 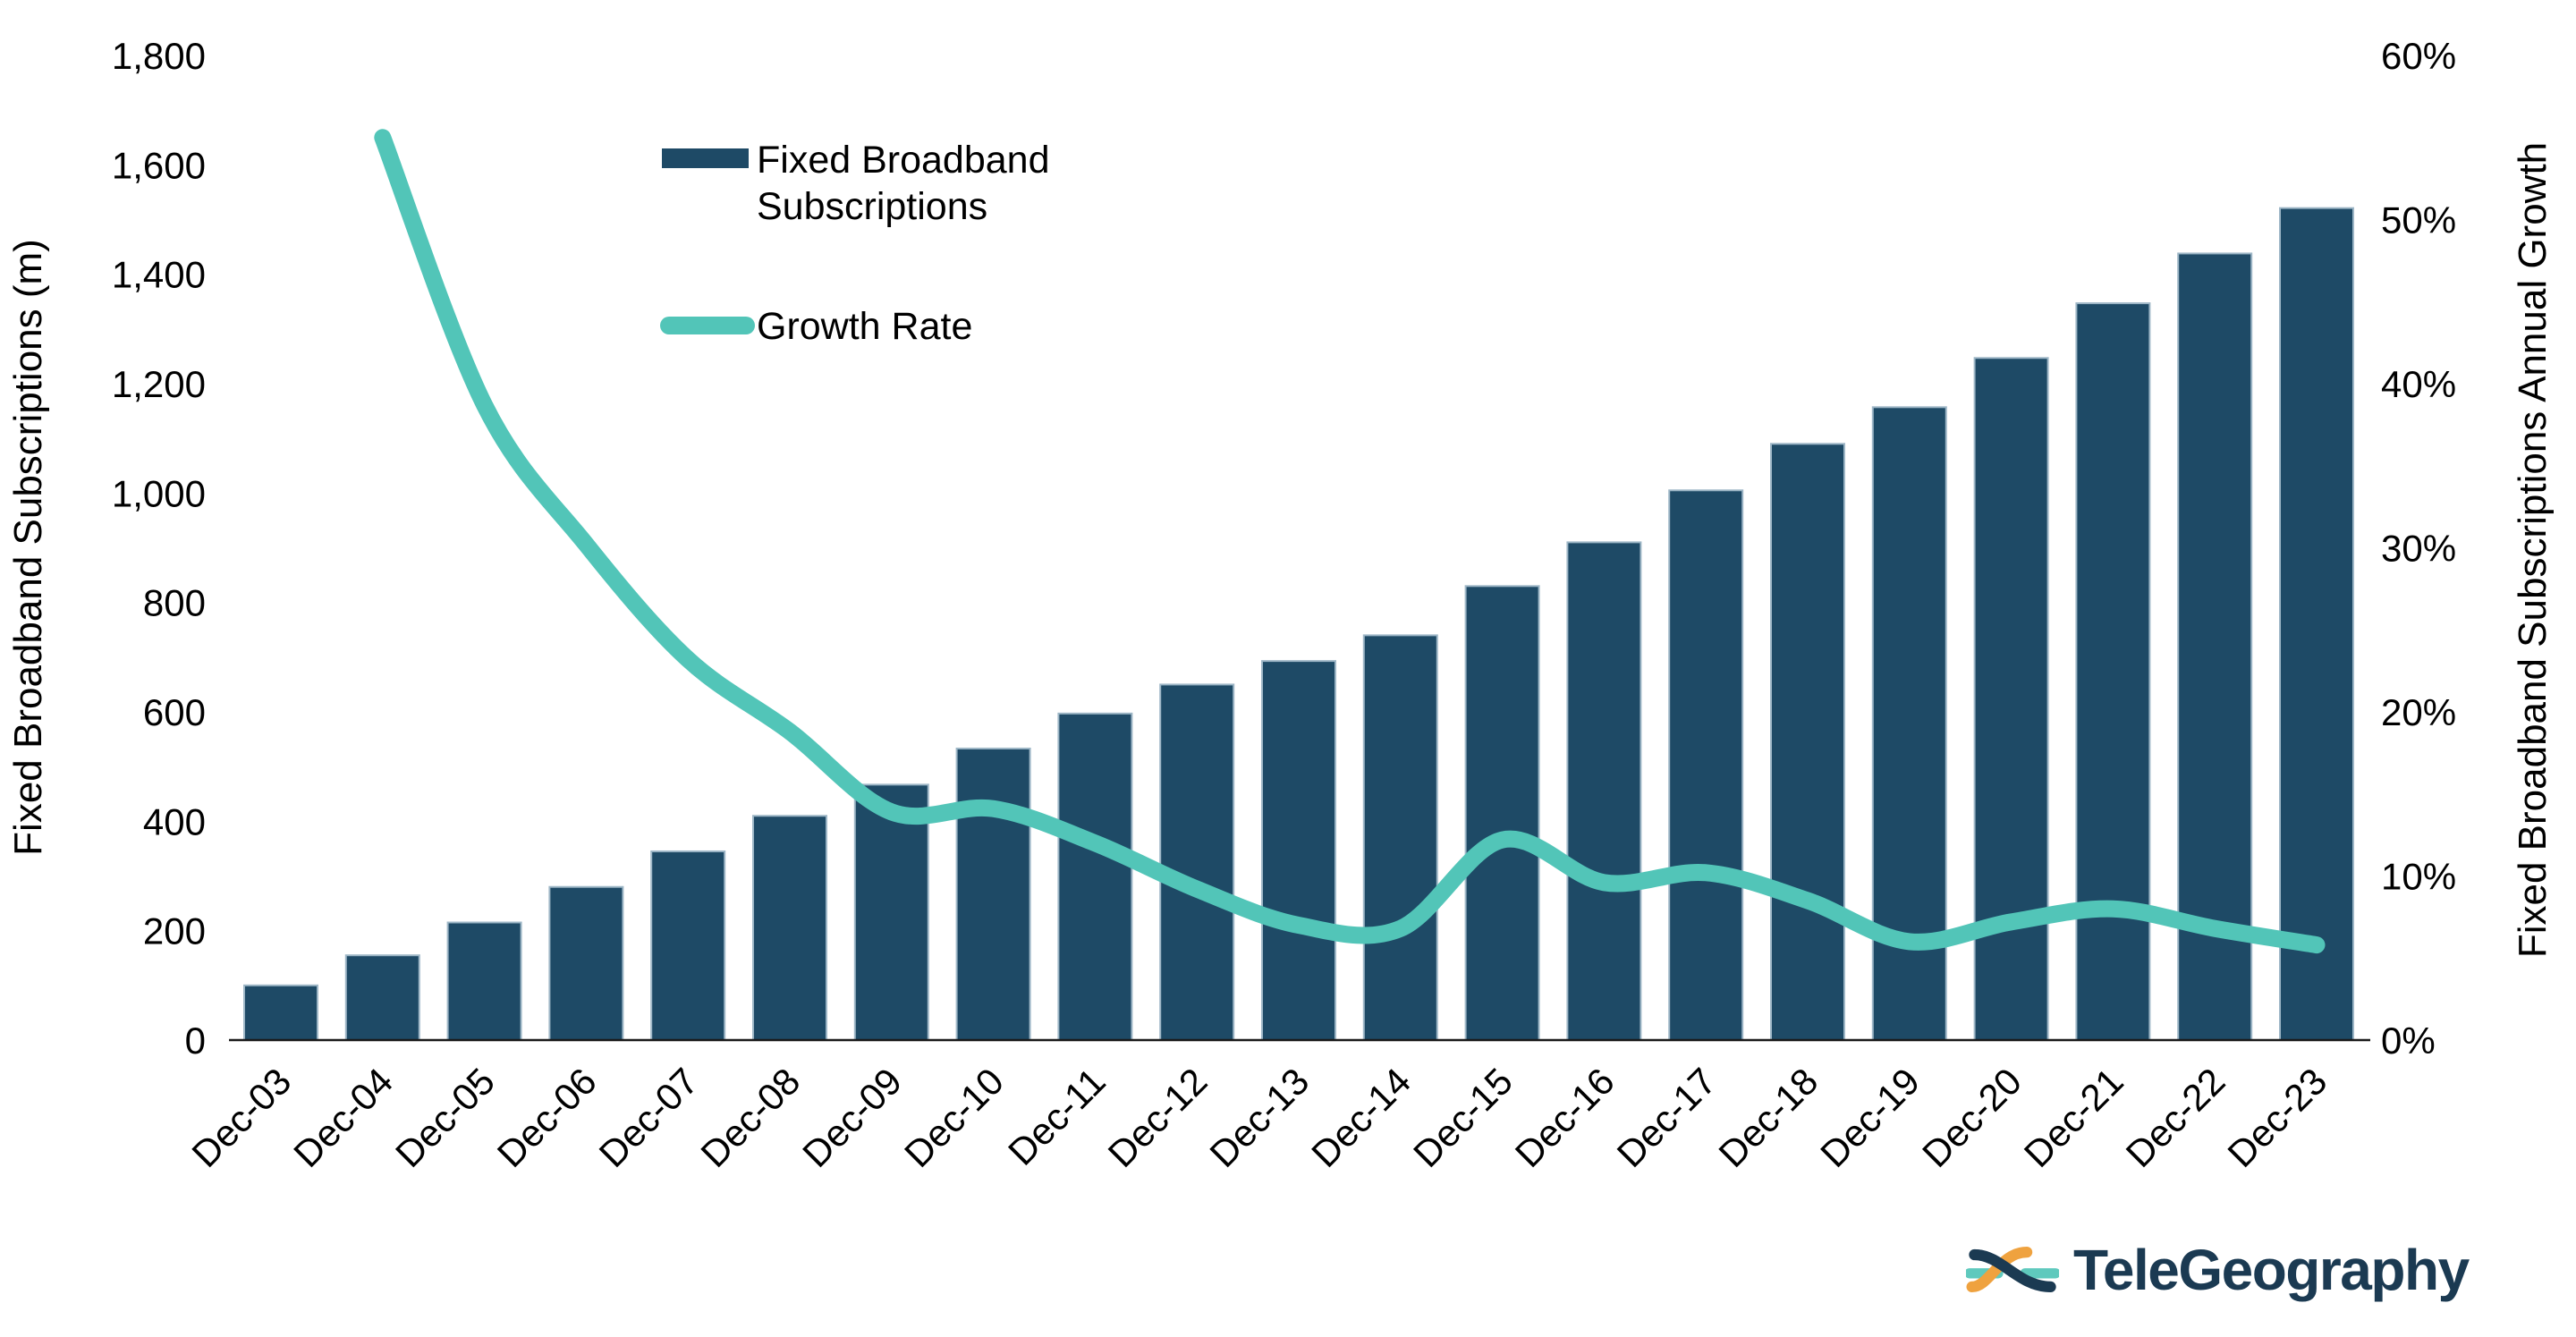 What do you see at coordinates (174, 603) in the screenshot?
I see `left-axis-tick-800: 800` at bounding box center [174, 603].